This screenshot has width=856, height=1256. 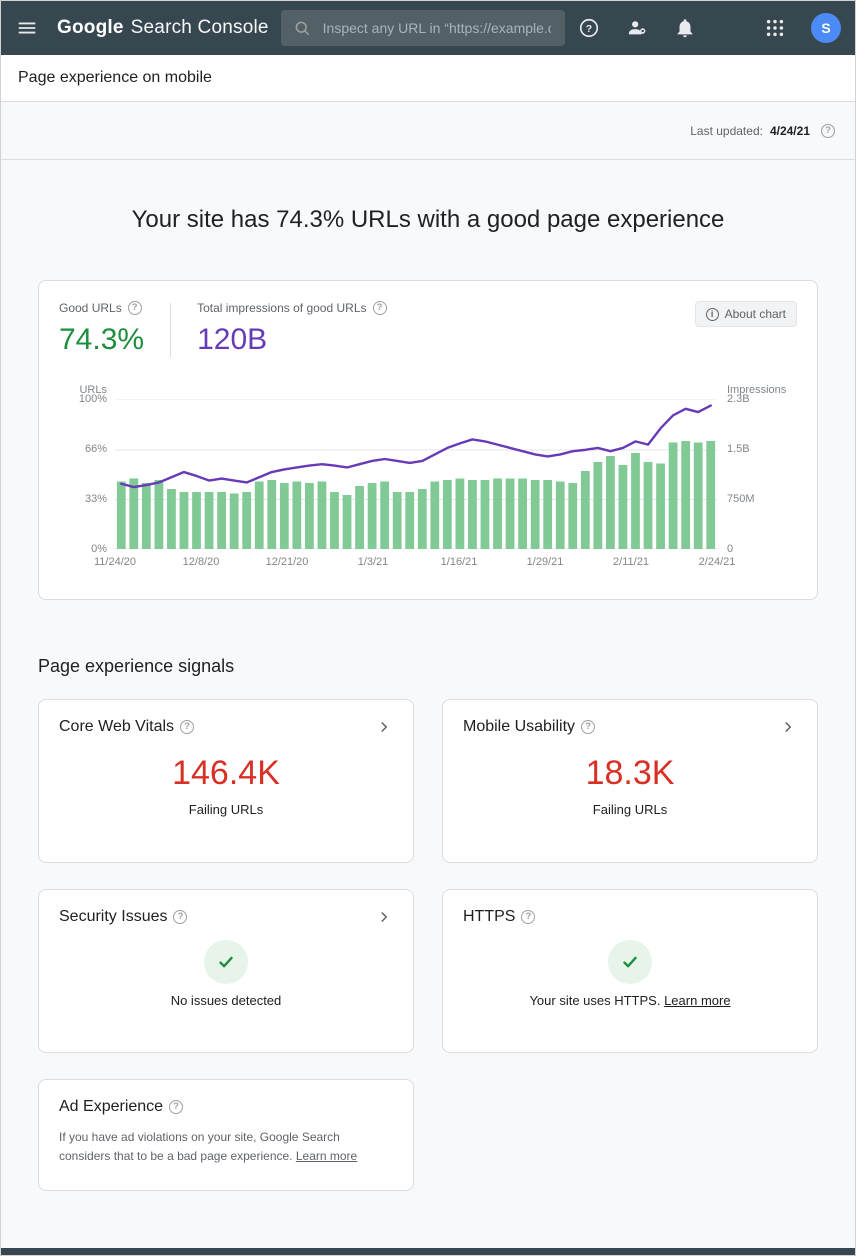 I want to click on y-right-tick-label: 2.3B, so click(x=738, y=399).